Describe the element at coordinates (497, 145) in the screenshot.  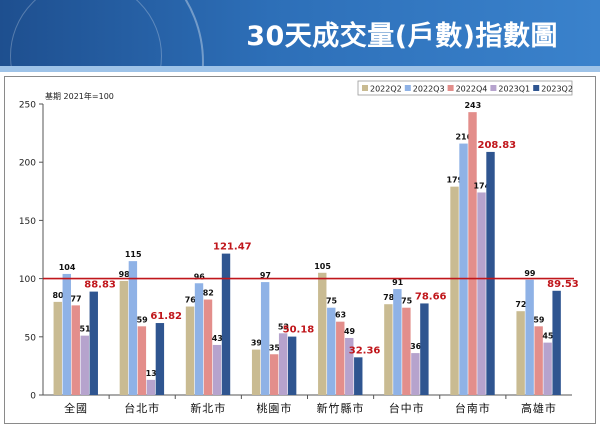
I see `data-label: 208.83` at that location.